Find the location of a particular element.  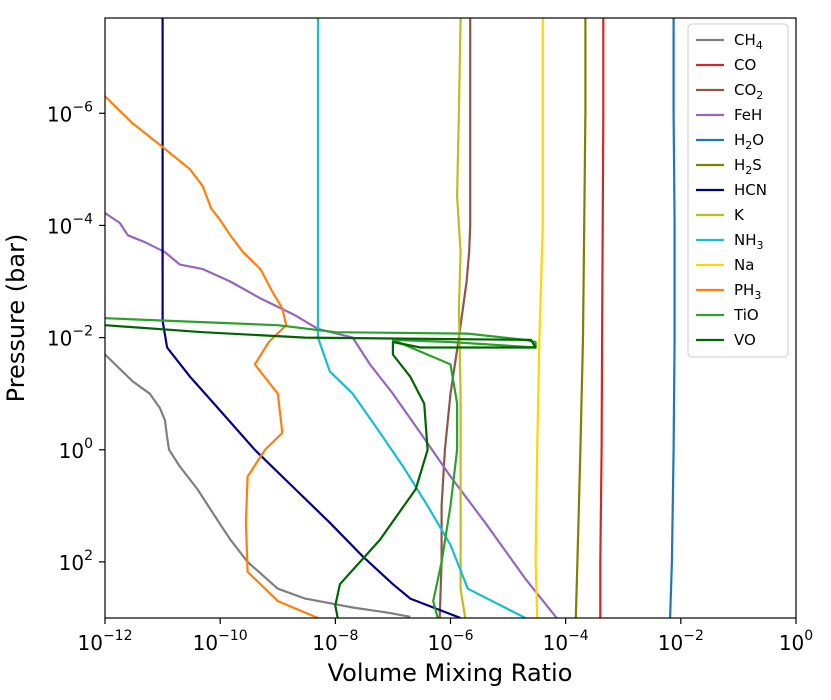

legend-item-ch4: CH4 is located at coordinates (729, 41).